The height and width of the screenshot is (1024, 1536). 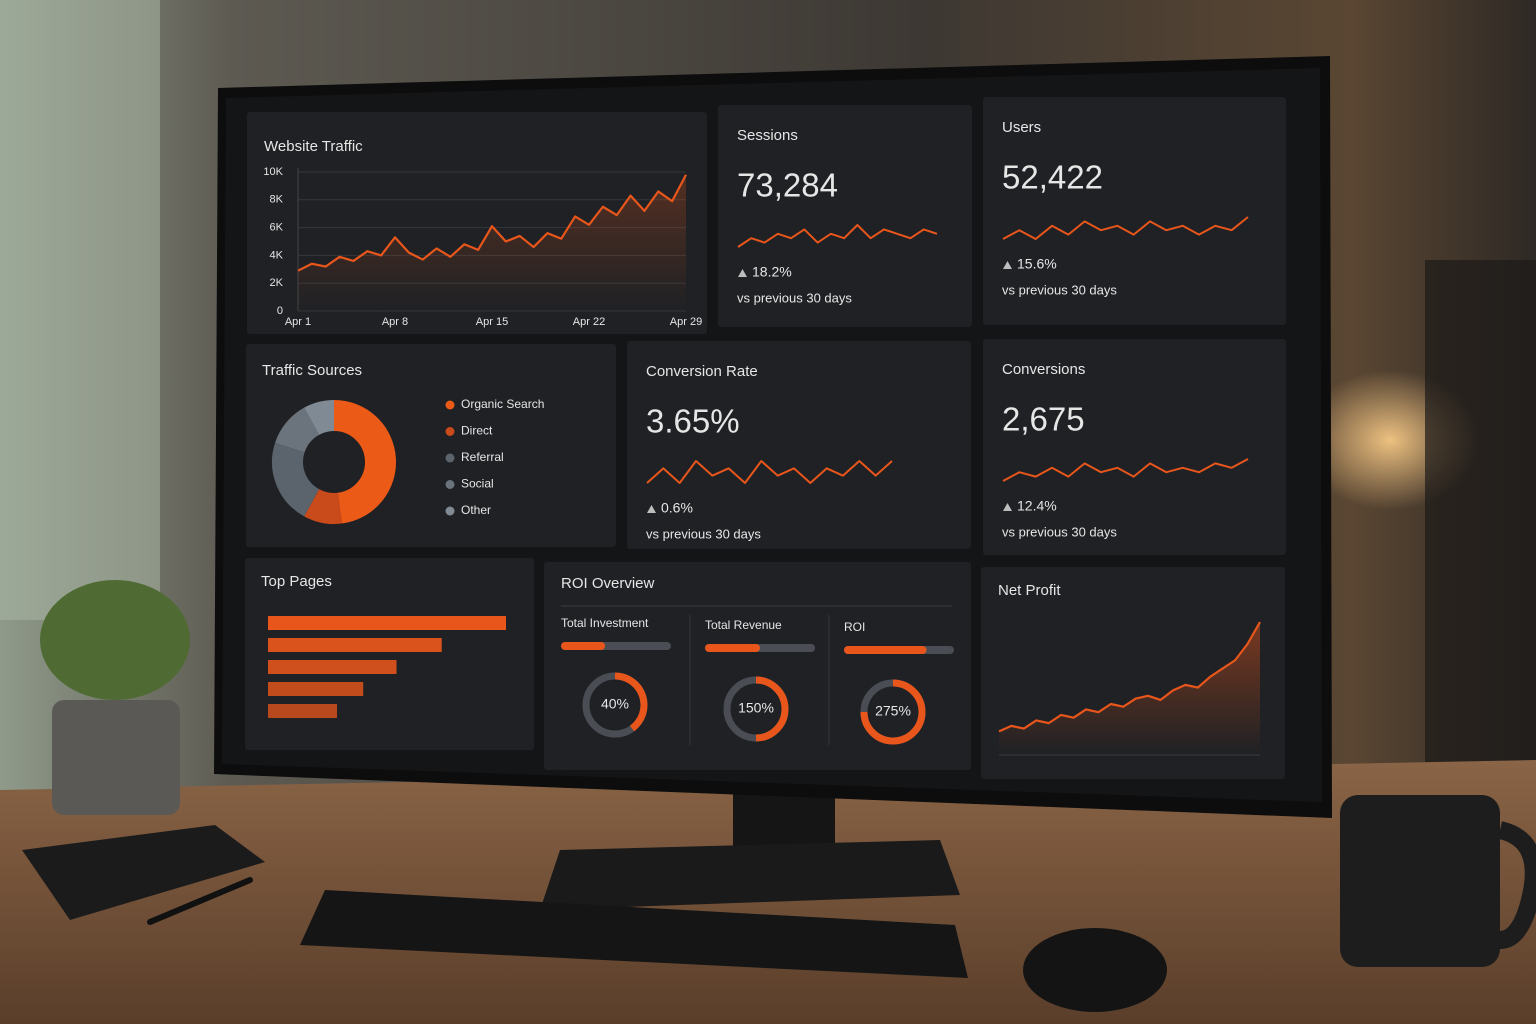 What do you see at coordinates (1516, 885) in the screenshot?
I see `mug-handle` at bounding box center [1516, 885].